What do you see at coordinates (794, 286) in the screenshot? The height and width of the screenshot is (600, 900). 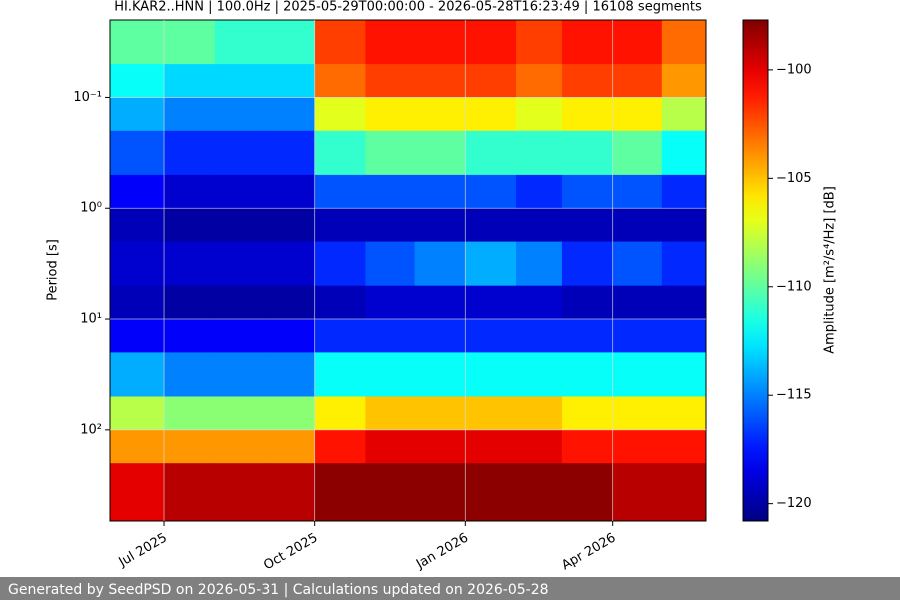 I see `colorbar-tick-label: −110` at bounding box center [794, 286].